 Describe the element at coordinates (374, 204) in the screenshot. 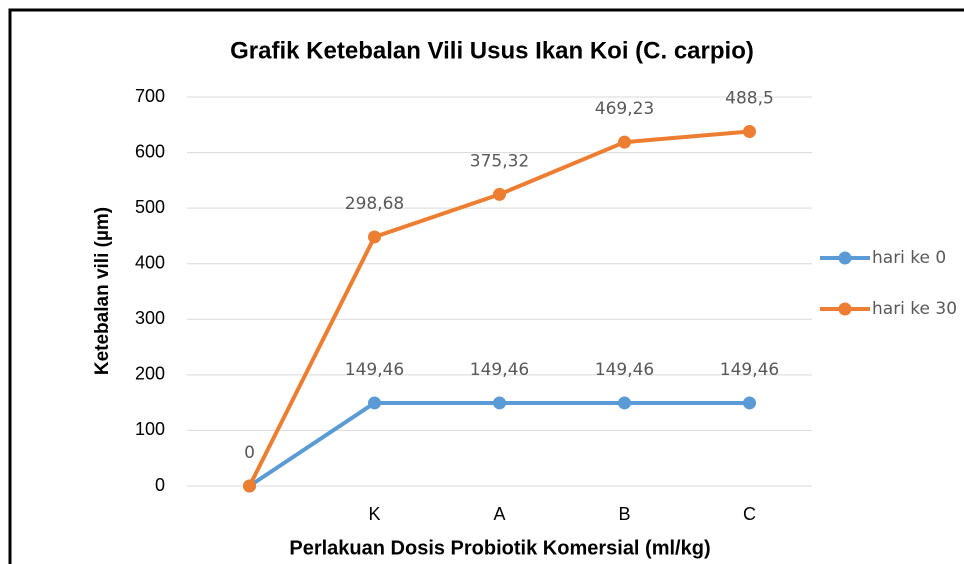

I see `data-label: 298,68` at that location.